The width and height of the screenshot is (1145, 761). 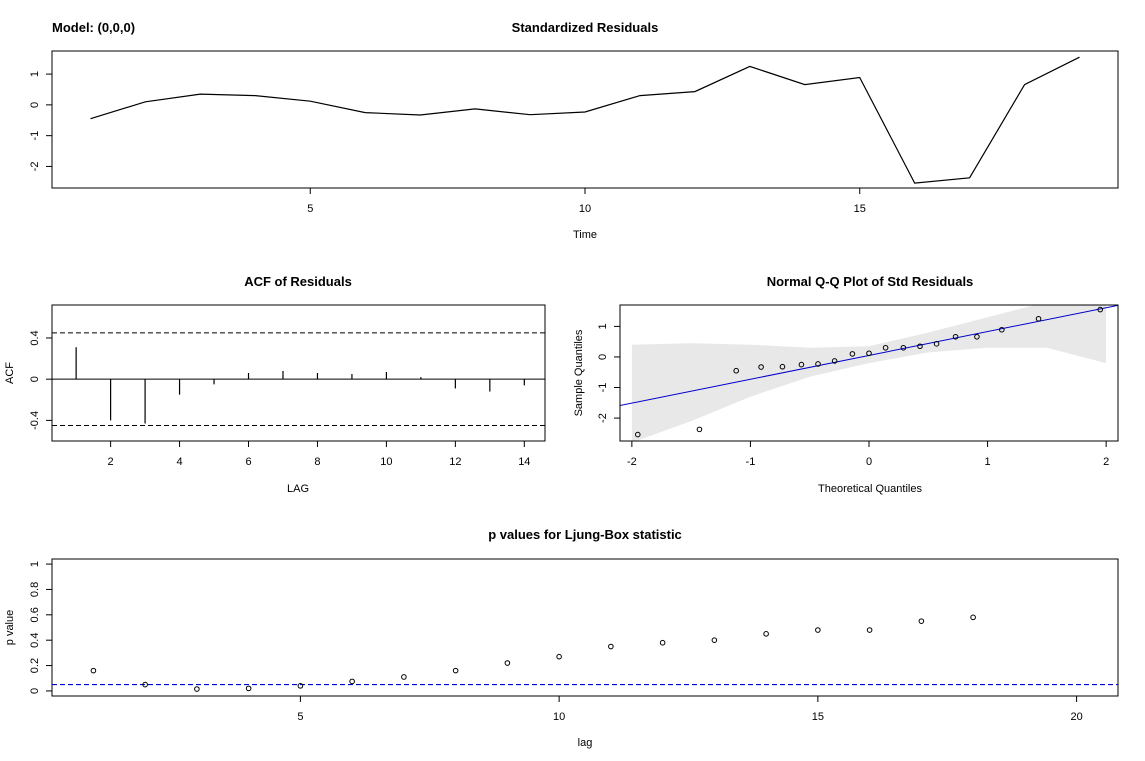 I want to click on x-tick-label: 6, so click(x=248, y=462).